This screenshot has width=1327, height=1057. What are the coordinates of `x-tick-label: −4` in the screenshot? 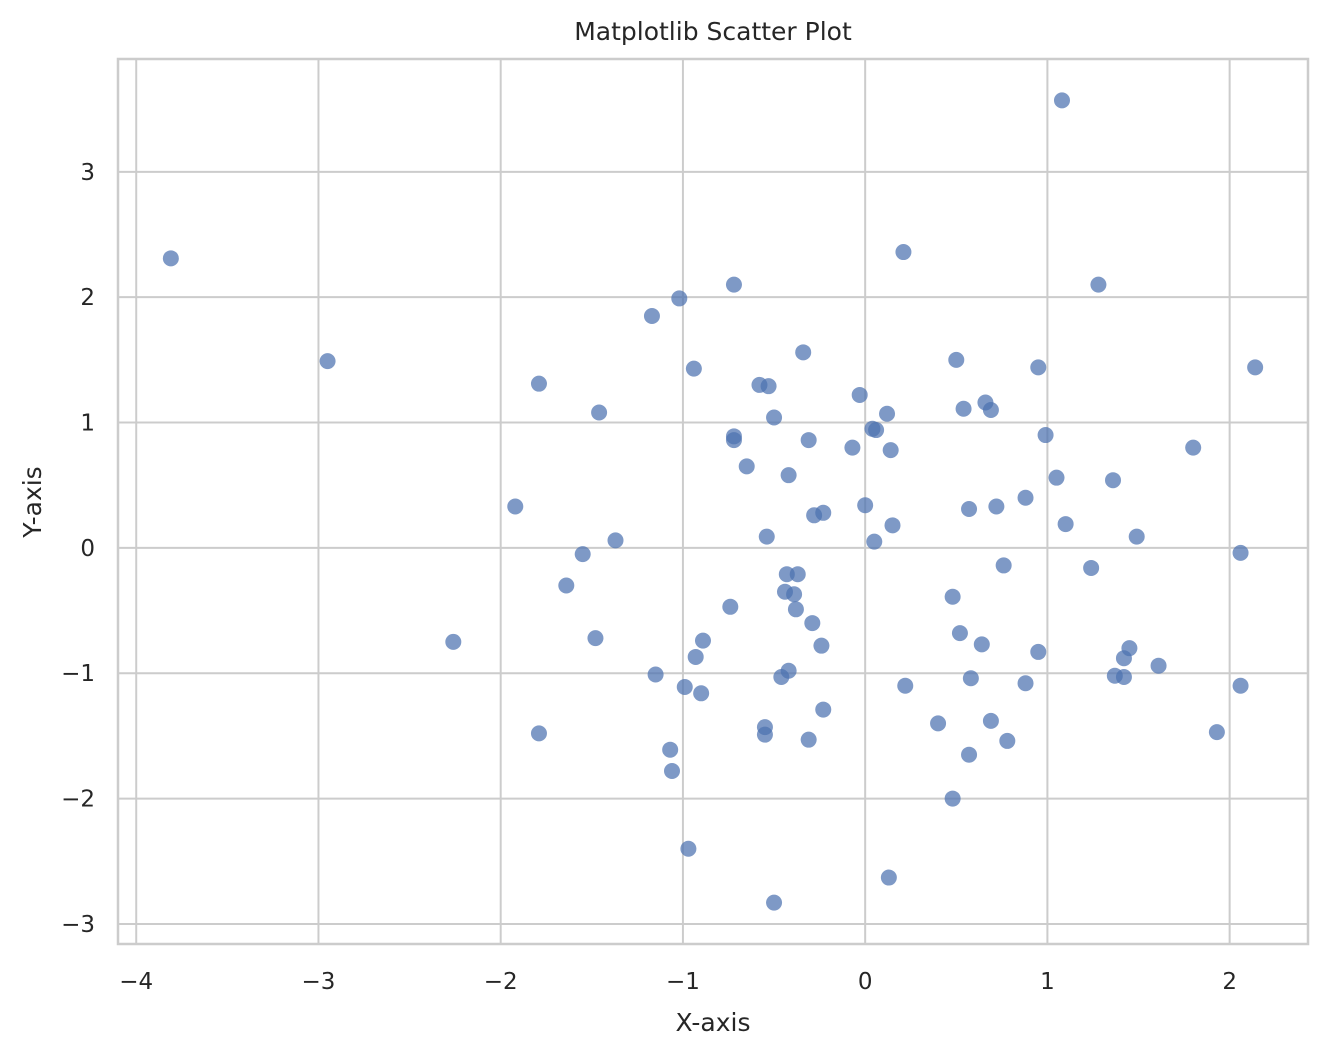 It's located at (136, 982).